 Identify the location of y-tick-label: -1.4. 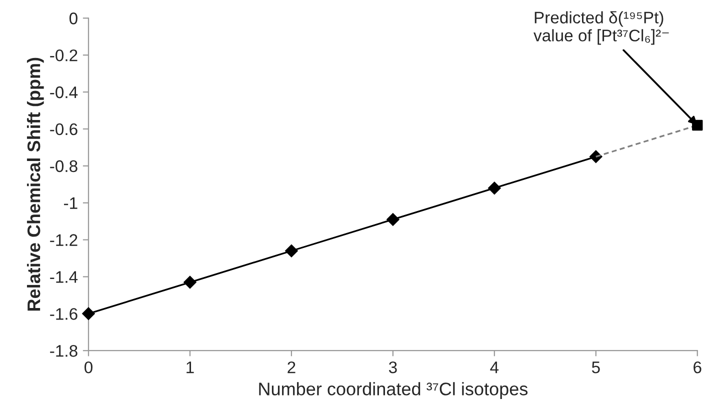
(64, 277).